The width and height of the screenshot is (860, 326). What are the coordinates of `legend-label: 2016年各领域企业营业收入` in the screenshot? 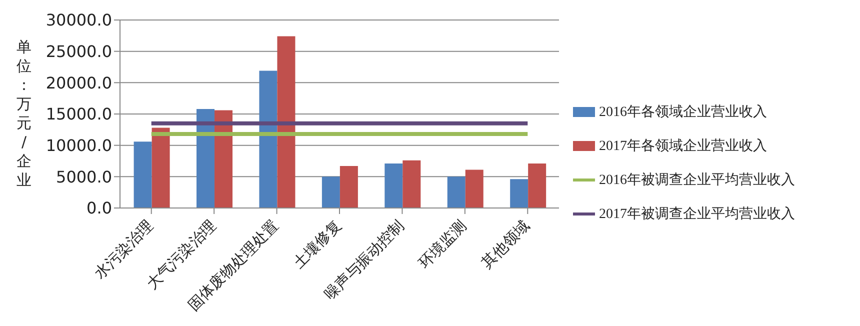 It's located at (683, 112).